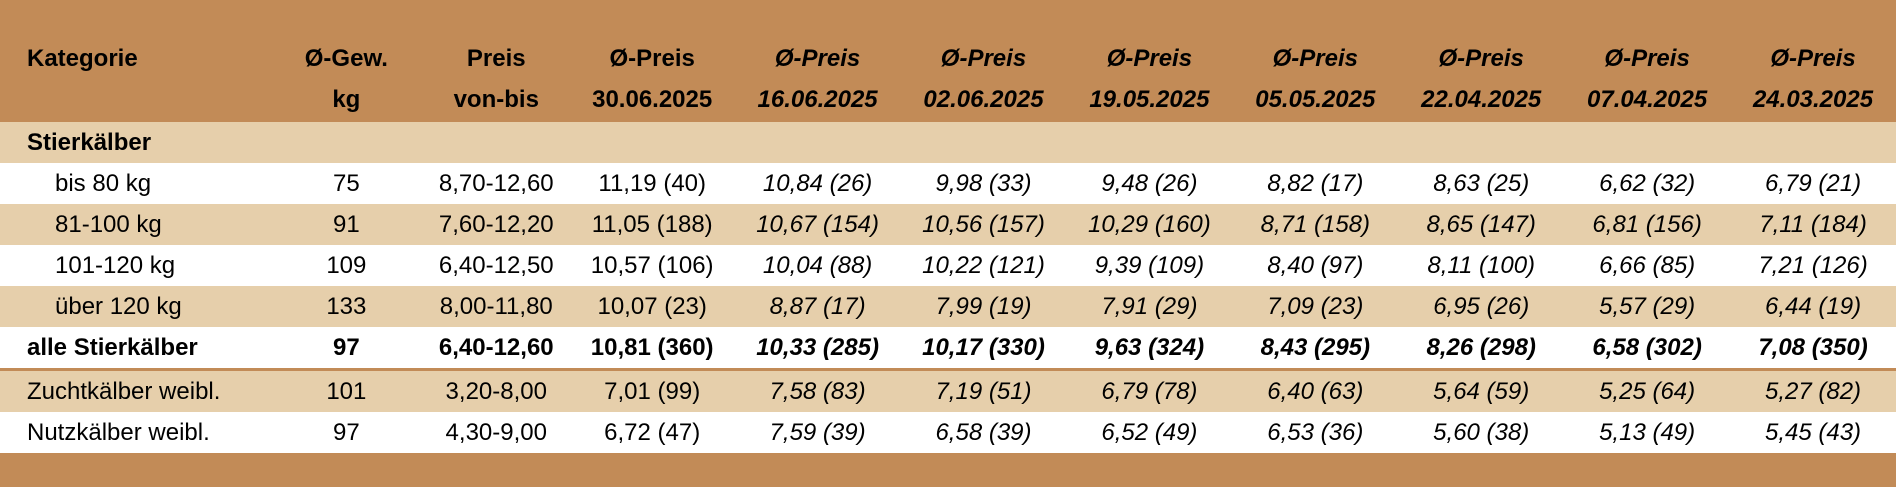 The image size is (1896, 487). I want to click on header-date-col: Ø-Preis 22.04.2025, so click(1481, 79).